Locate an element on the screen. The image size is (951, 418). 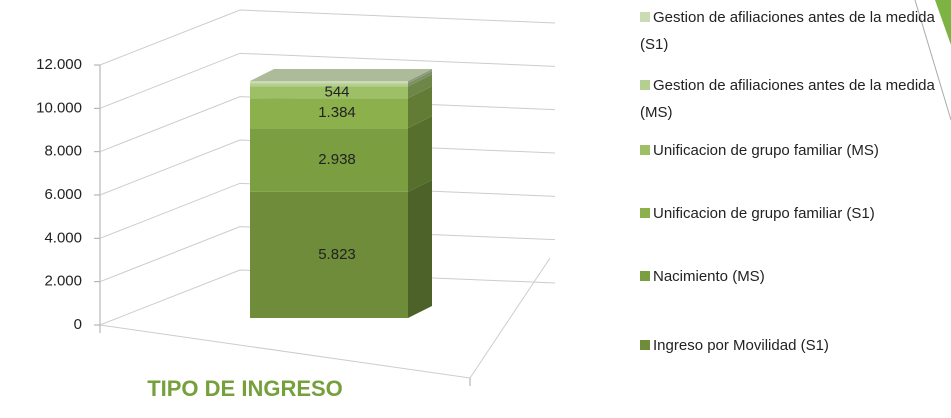
legend-entry: Ingreso por Movilidad (S1) is located at coordinates (793, 345).